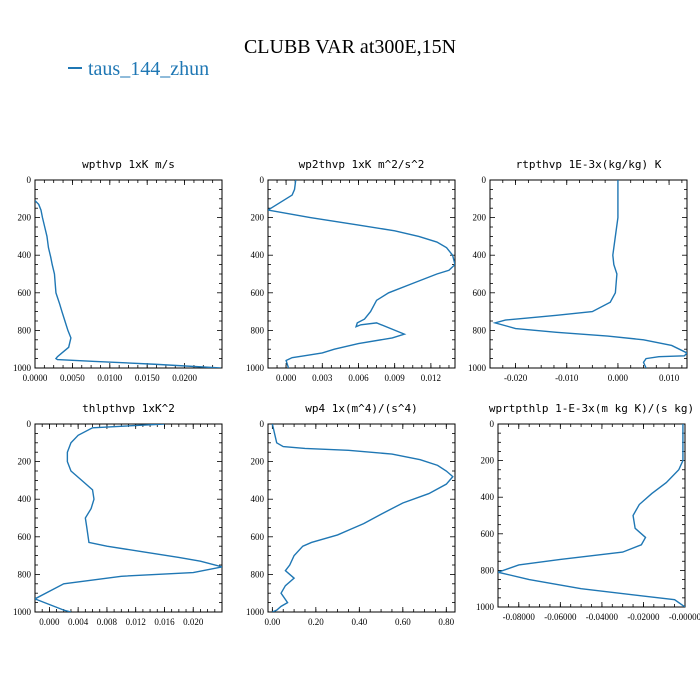  I want to click on figure-title: CLUBB VAR at300E,15N, so click(350, 47).